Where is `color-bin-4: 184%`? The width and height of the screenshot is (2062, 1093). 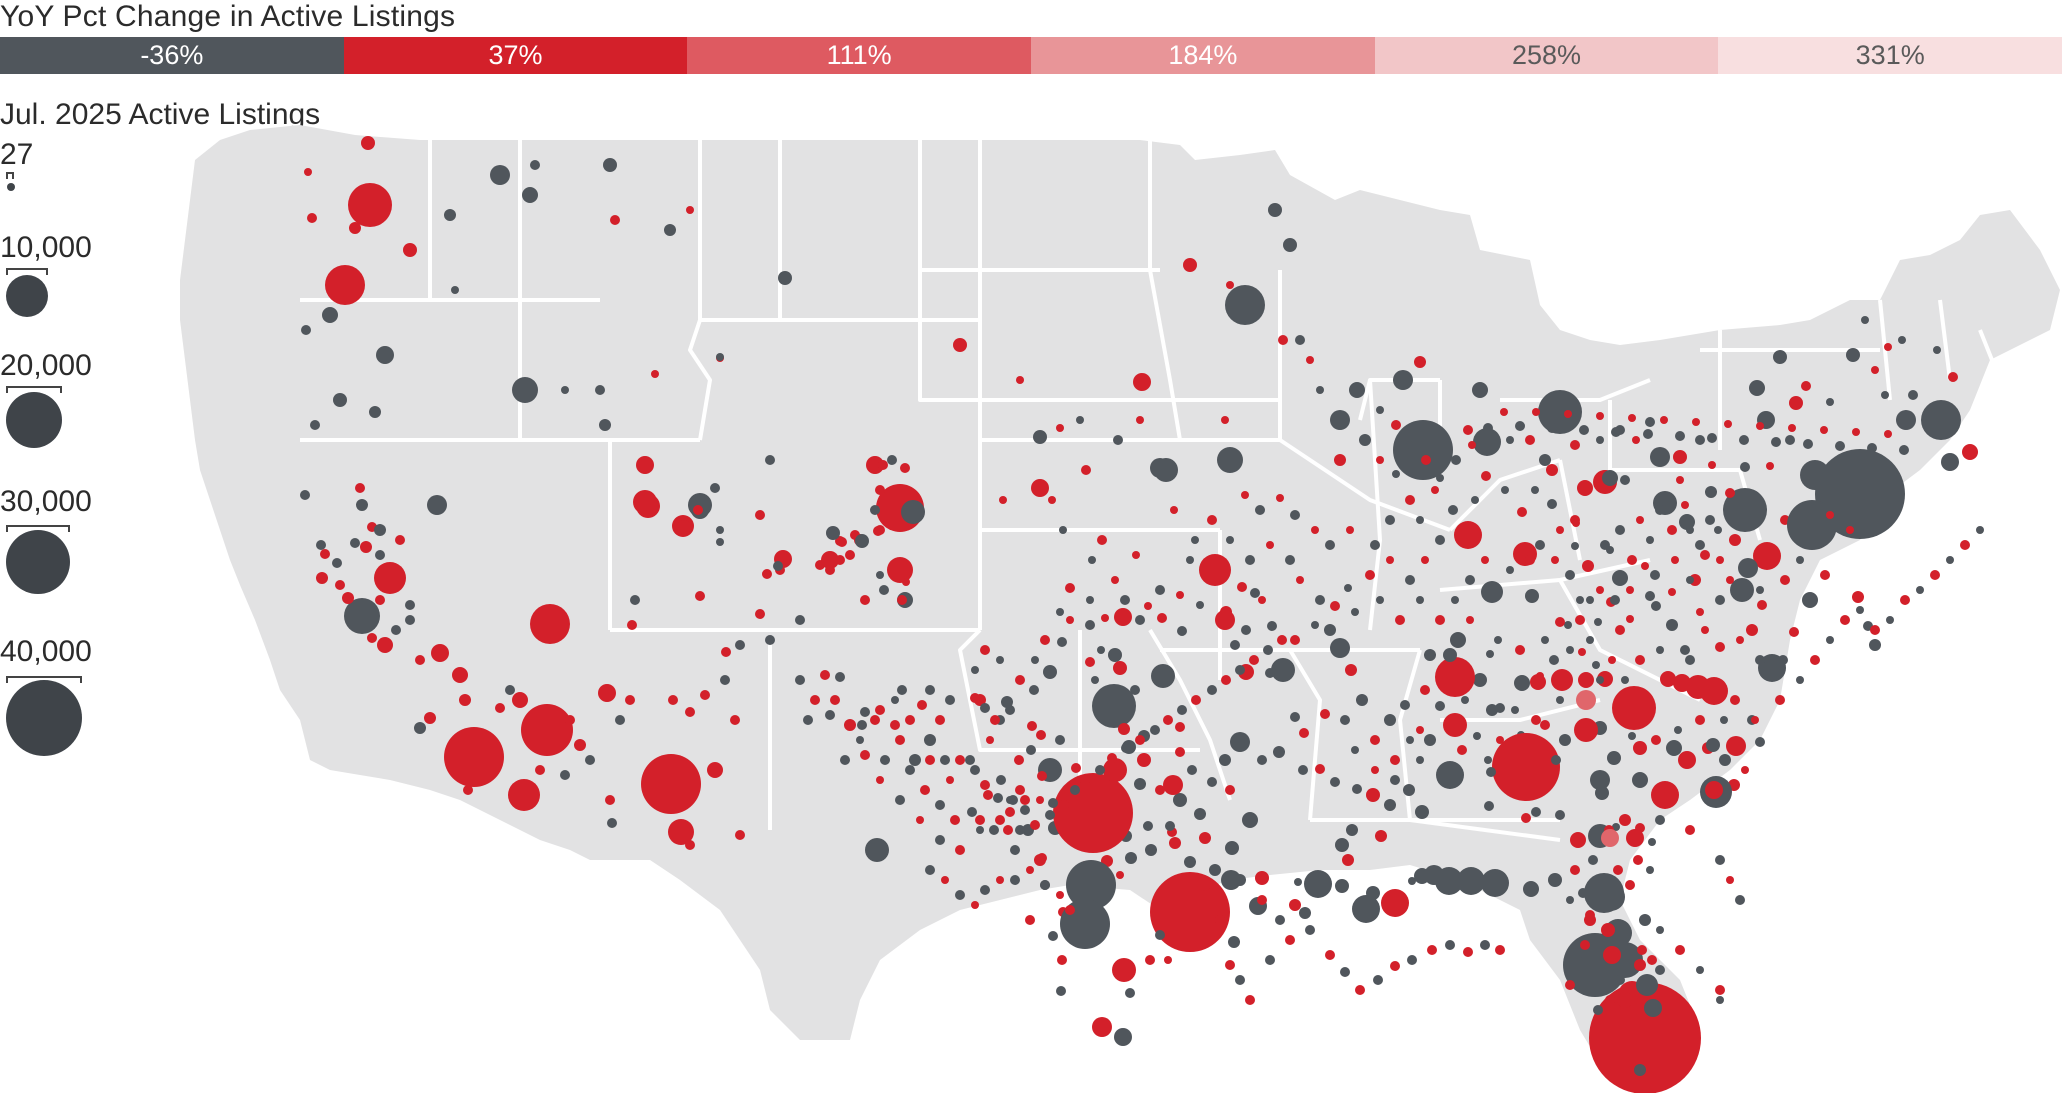
color-bin-4: 184% is located at coordinates (1203, 55).